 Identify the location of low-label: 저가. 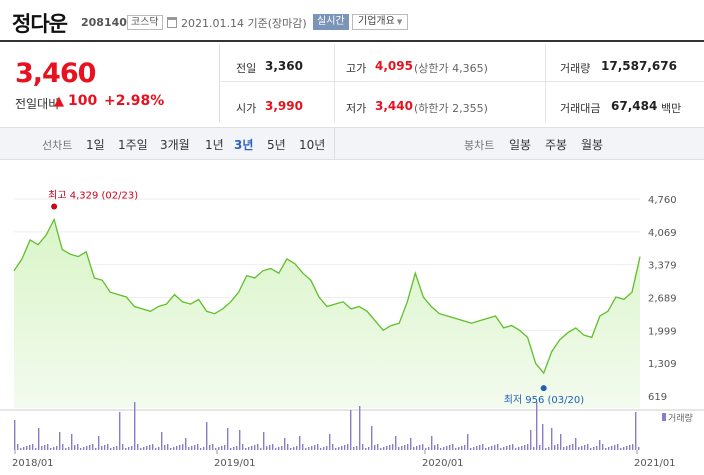
(356, 108).